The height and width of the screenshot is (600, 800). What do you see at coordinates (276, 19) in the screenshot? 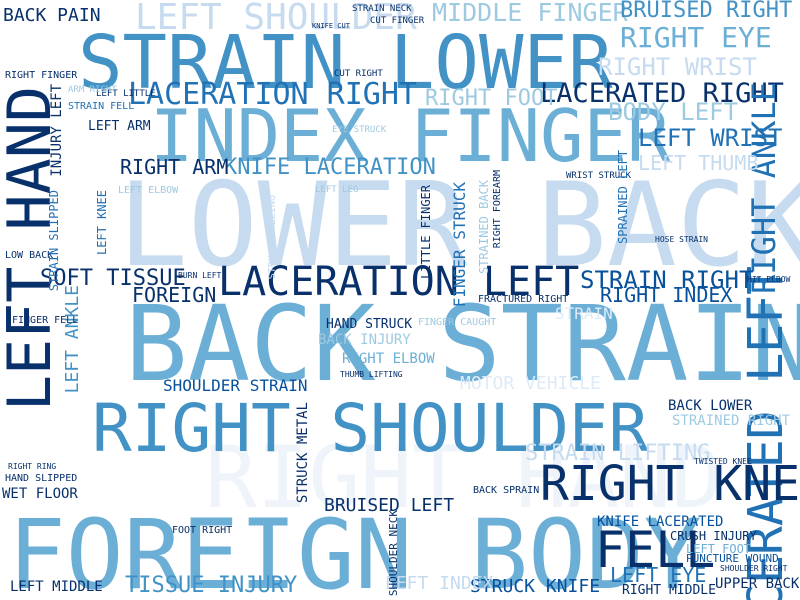
I see `word-left-shoulder: LEFT SHOULDER` at bounding box center [276, 19].